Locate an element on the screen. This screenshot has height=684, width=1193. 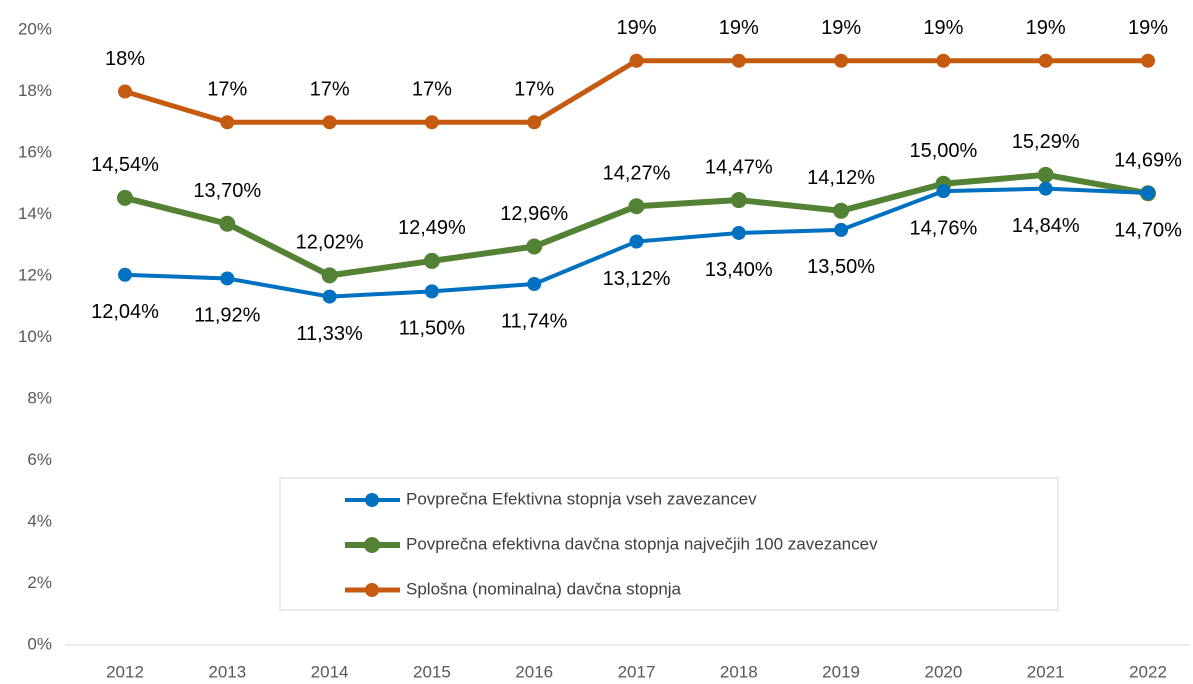
series-line is located at coordinates (636, 91).